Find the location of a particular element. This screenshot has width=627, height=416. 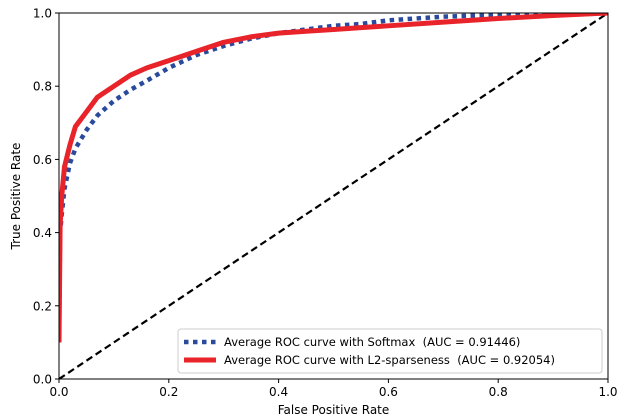

y-tick-label: 0.6 is located at coordinates (42, 160).